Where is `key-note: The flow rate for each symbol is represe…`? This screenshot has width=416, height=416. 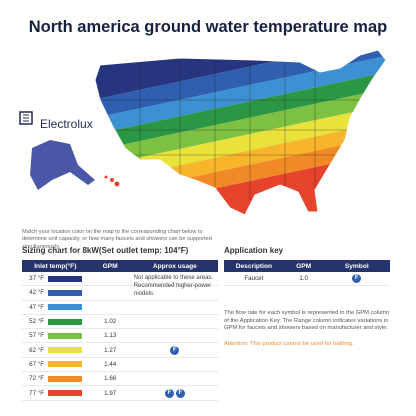 key-note: The flow rate for each symbol is represe… is located at coordinates (307, 321).